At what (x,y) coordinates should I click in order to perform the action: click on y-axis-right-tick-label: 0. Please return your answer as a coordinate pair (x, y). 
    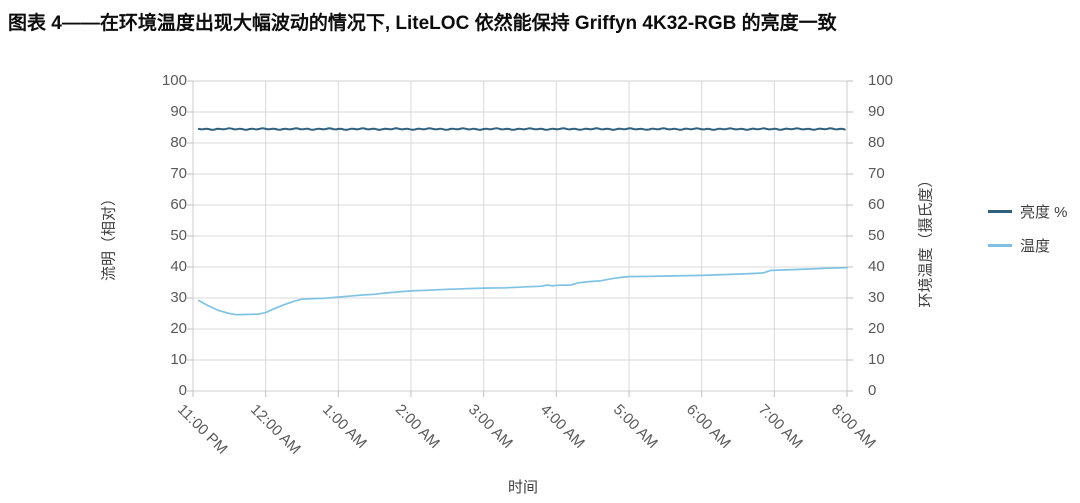
    Looking at the image, I should click on (872, 390).